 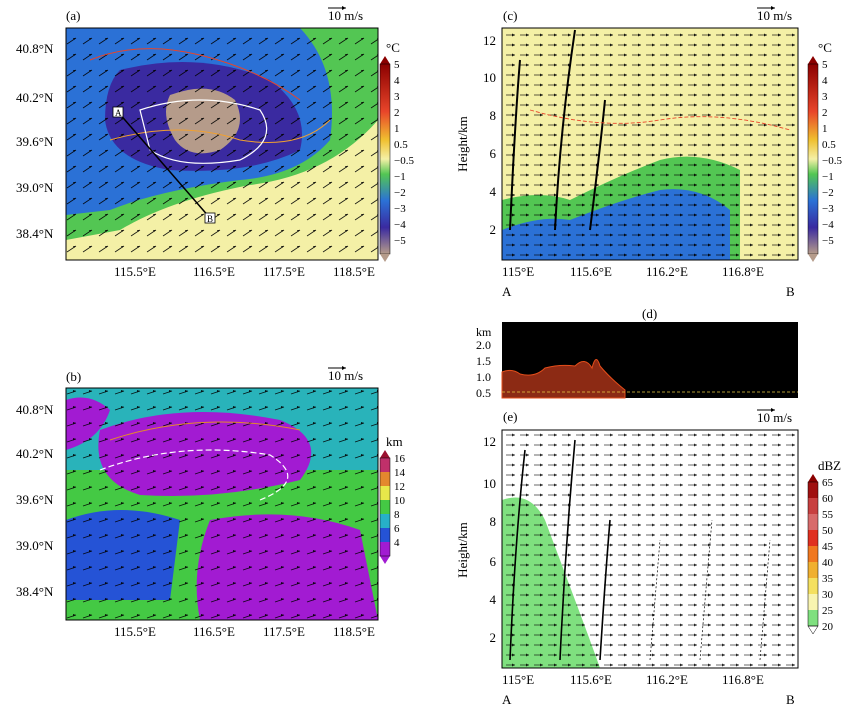 I want to click on panel-c-wind-ref-text: 10 m/s, so click(x=774, y=15).